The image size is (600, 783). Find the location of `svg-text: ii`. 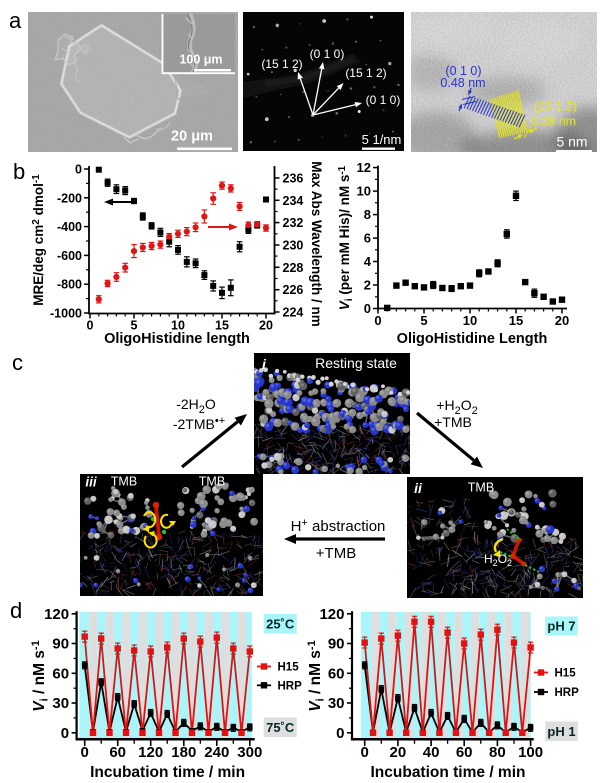

svg-text: ii is located at coordinates (418, 488).